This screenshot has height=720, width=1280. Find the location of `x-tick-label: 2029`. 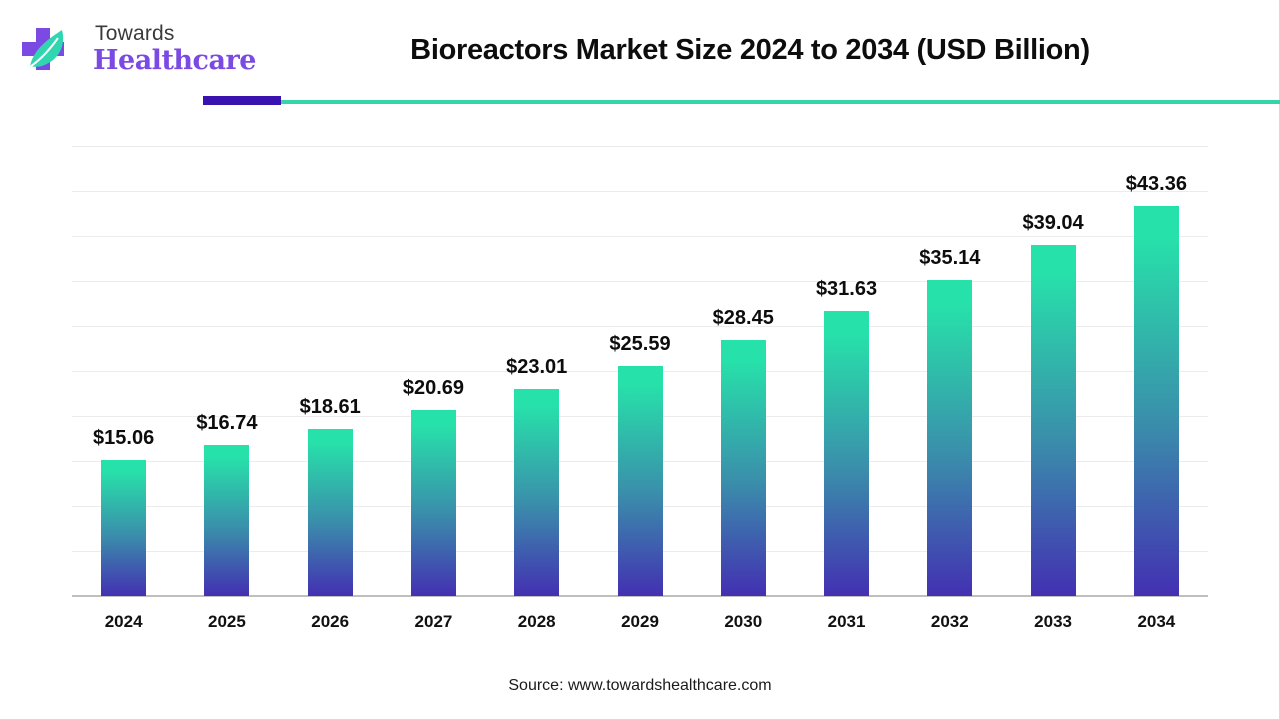

x-tick-label: 2029 is located at coordinates (640, 621).